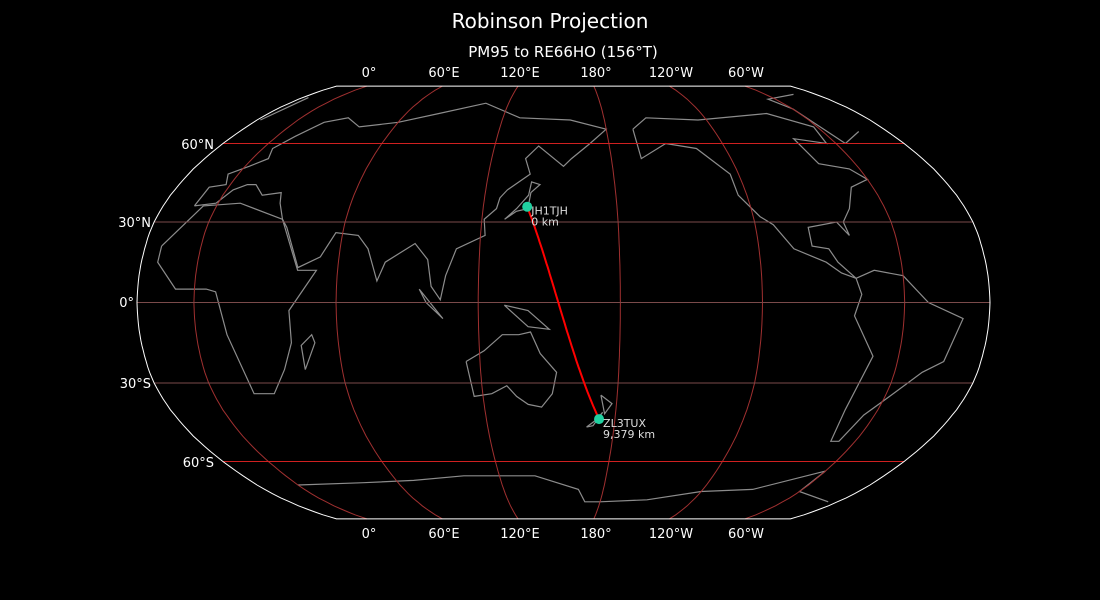 Image resolution: width=1100 pixels, height=600 pixels. I want to click on map-title: Robinson Projection, so click(550, 21).